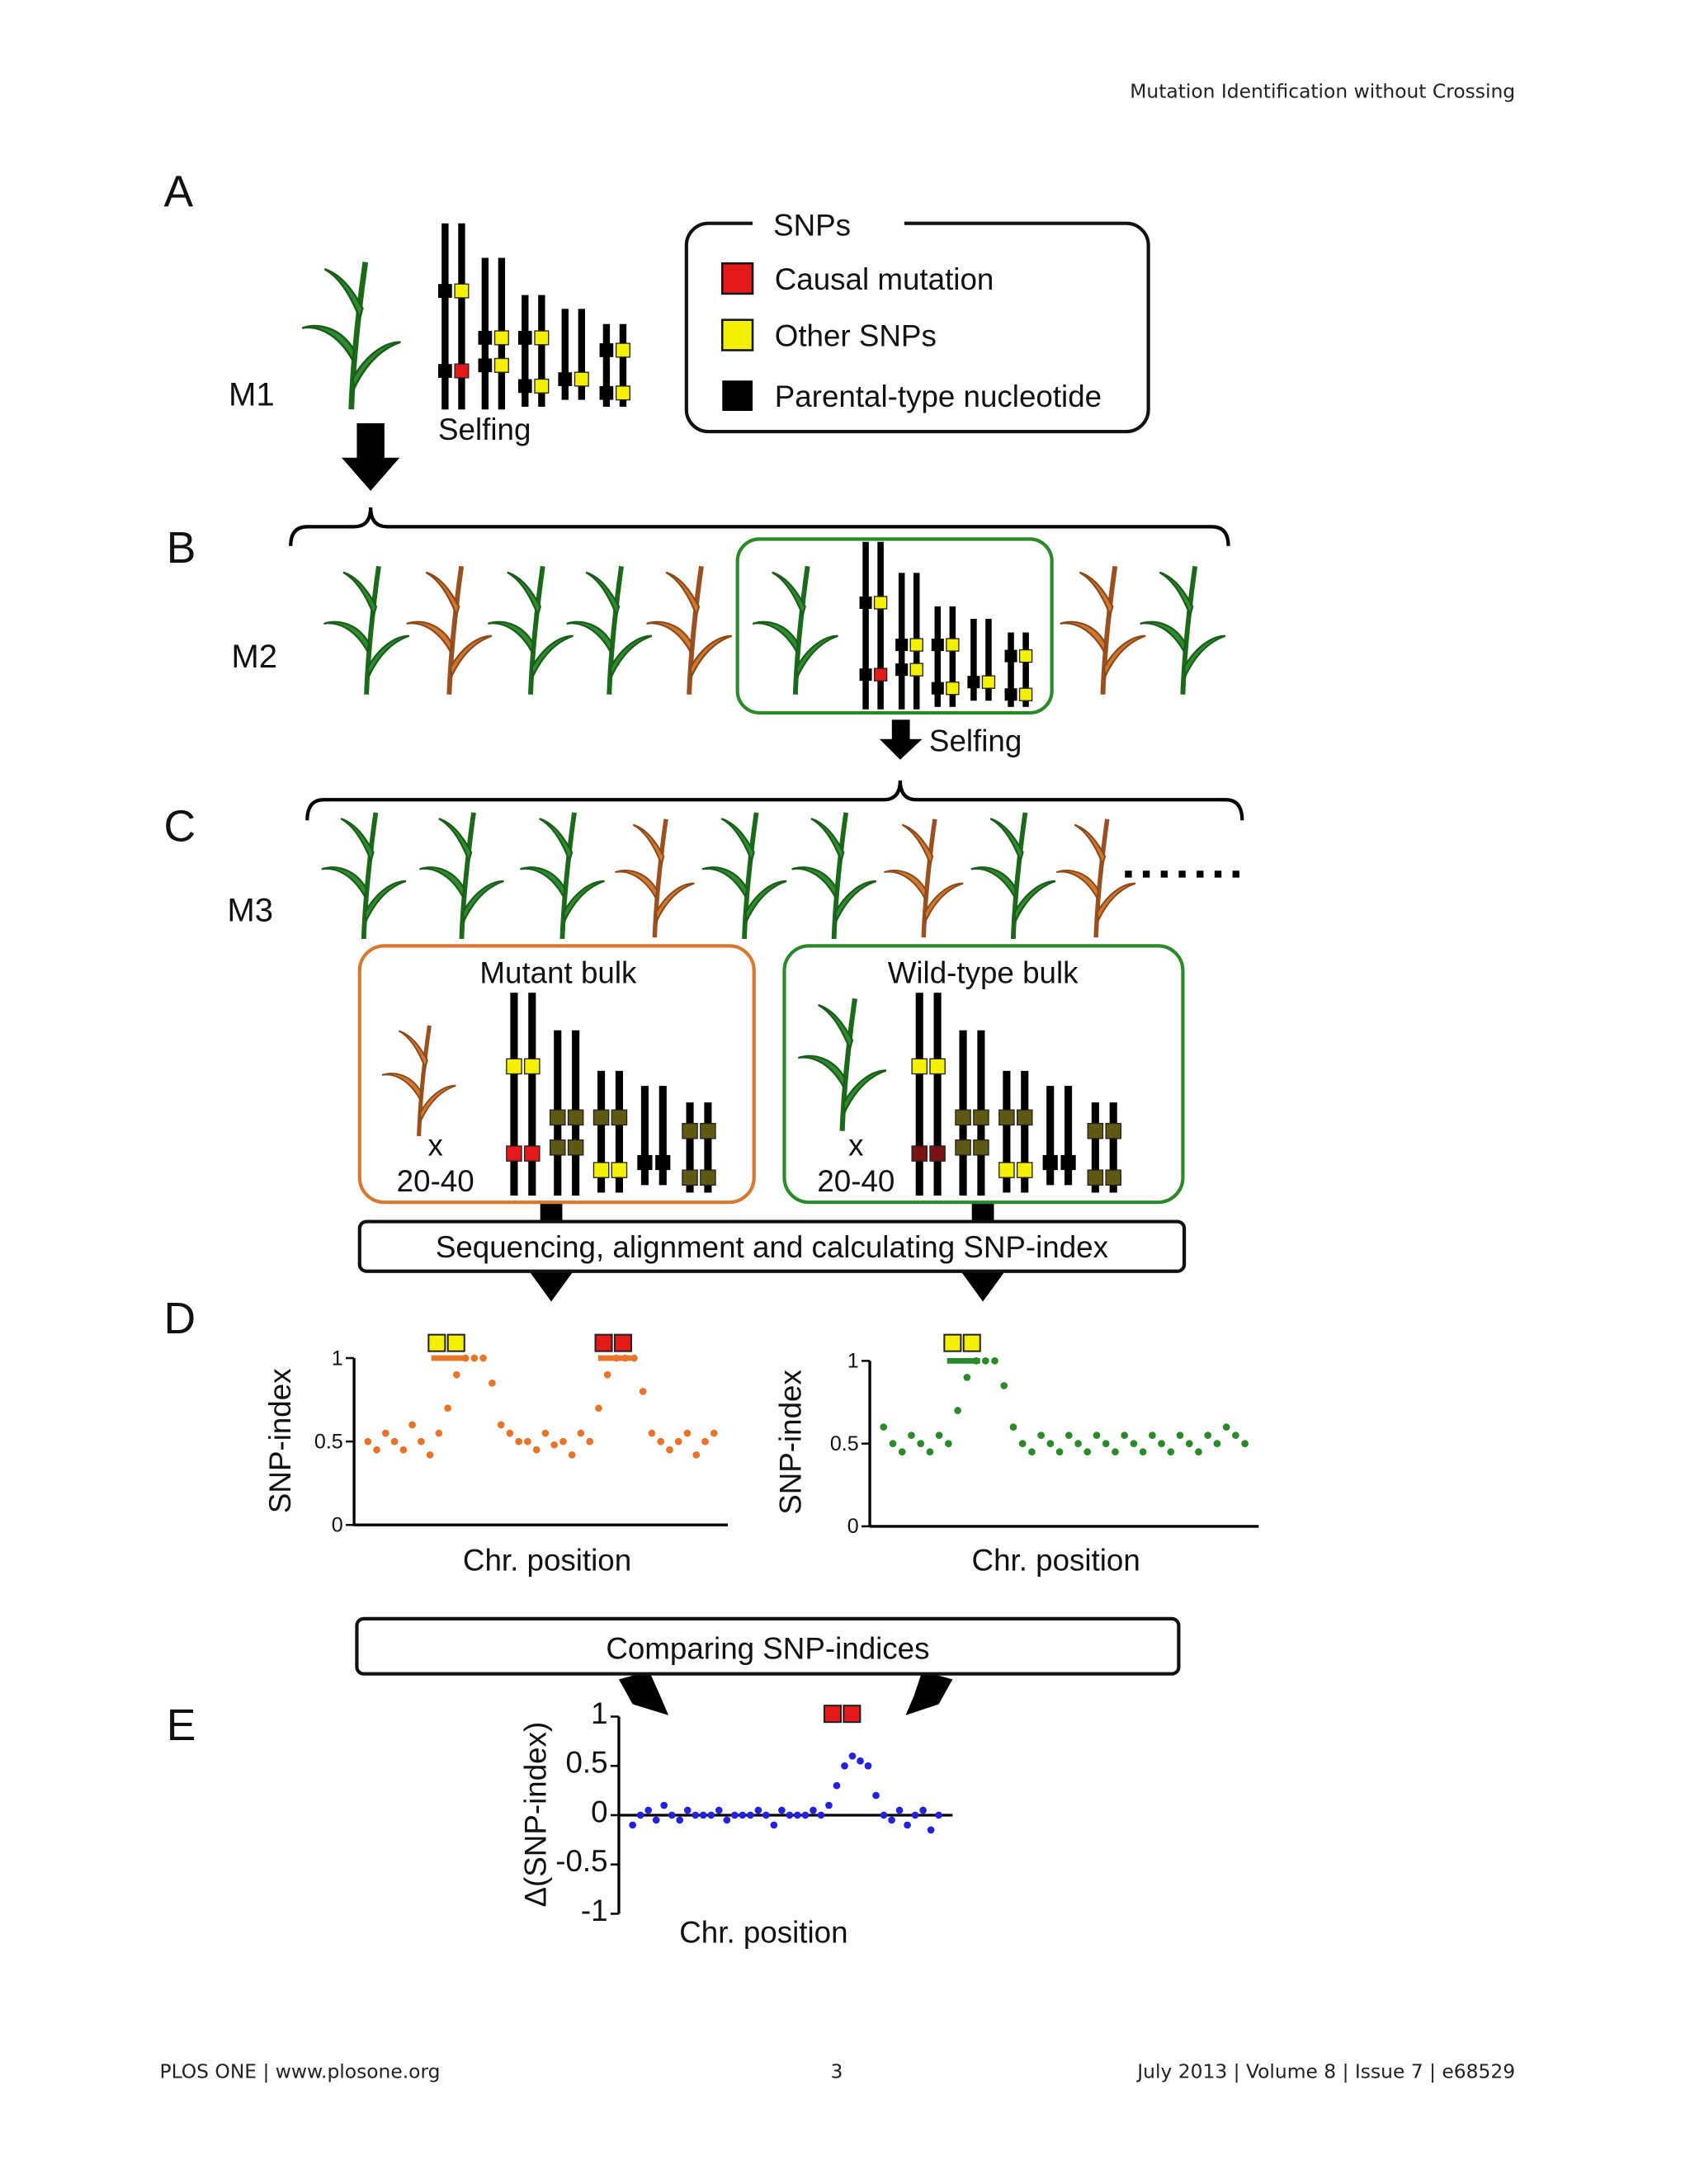  Describe the element at coordinates (1322, 91) in the screenshot. I see `running-header: Mutation Identification without Crossing` at that location.